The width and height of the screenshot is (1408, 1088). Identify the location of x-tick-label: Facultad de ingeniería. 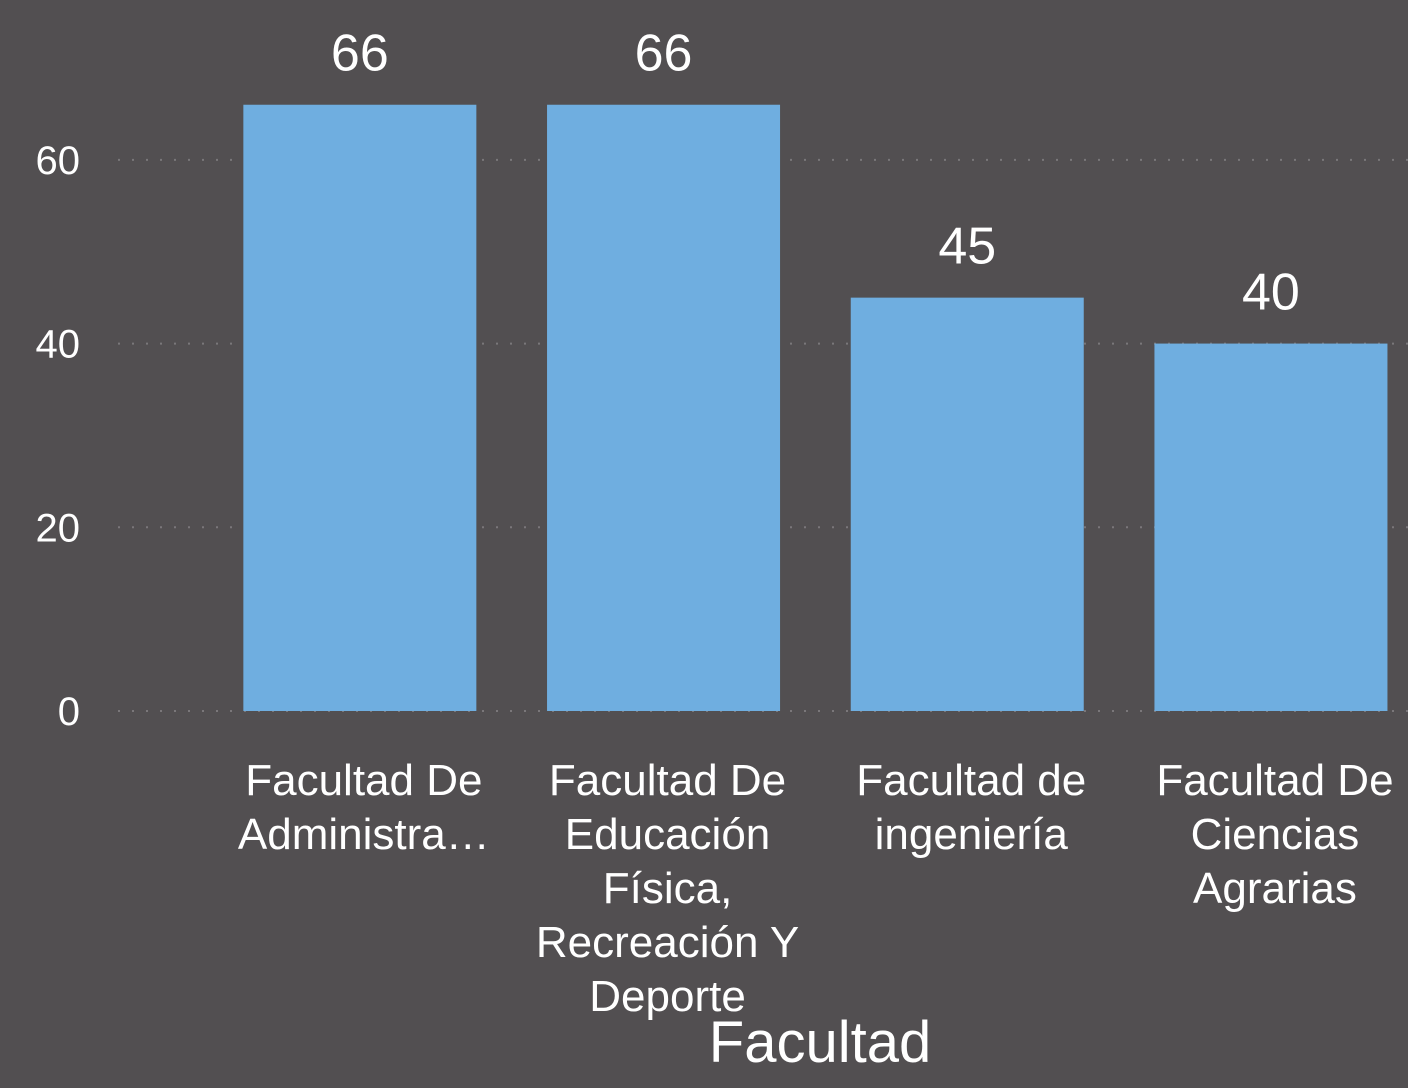
(971, 807).